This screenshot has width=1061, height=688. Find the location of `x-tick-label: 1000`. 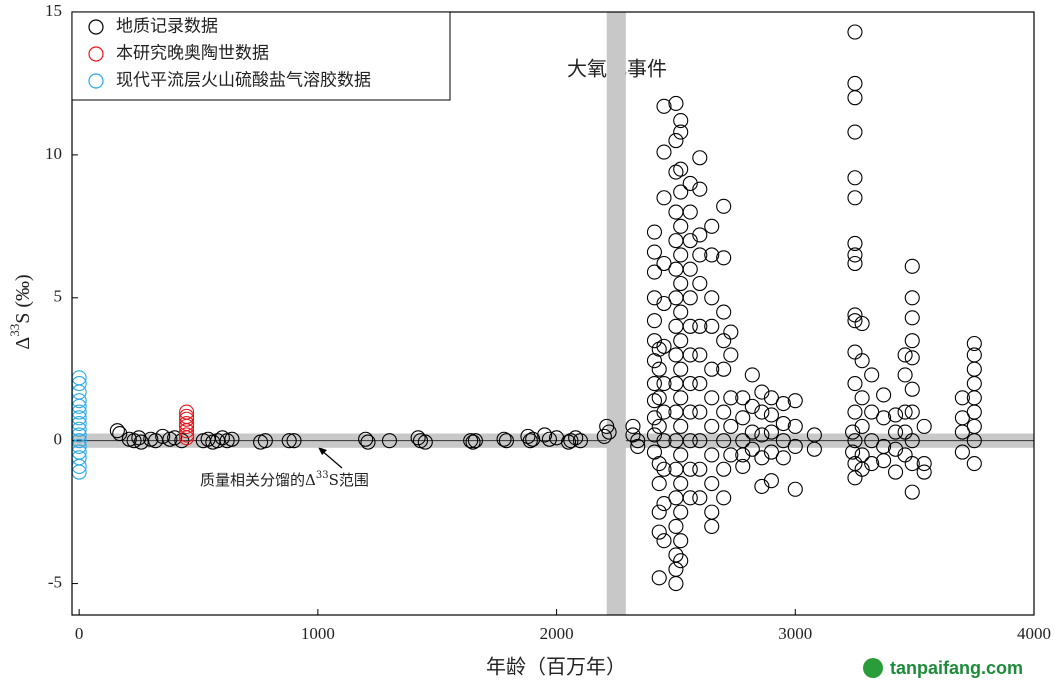

x-tick-label: 1000 is located at coordinates (318, 633).